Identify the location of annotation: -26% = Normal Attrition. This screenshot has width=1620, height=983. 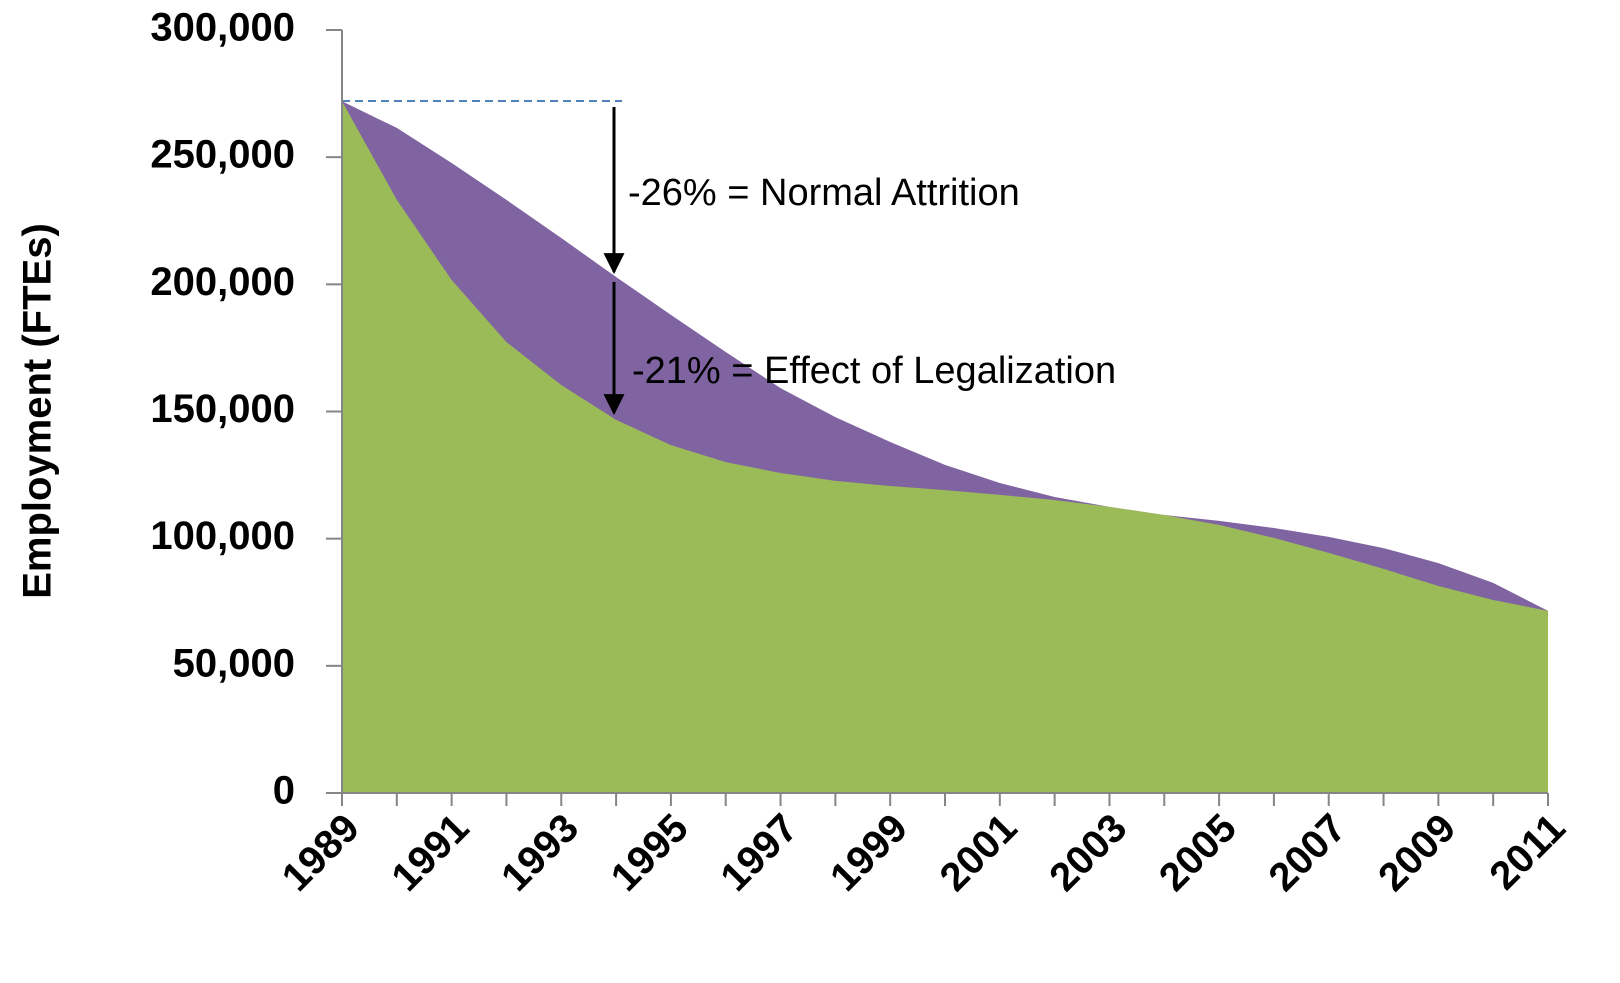
(824, 193).